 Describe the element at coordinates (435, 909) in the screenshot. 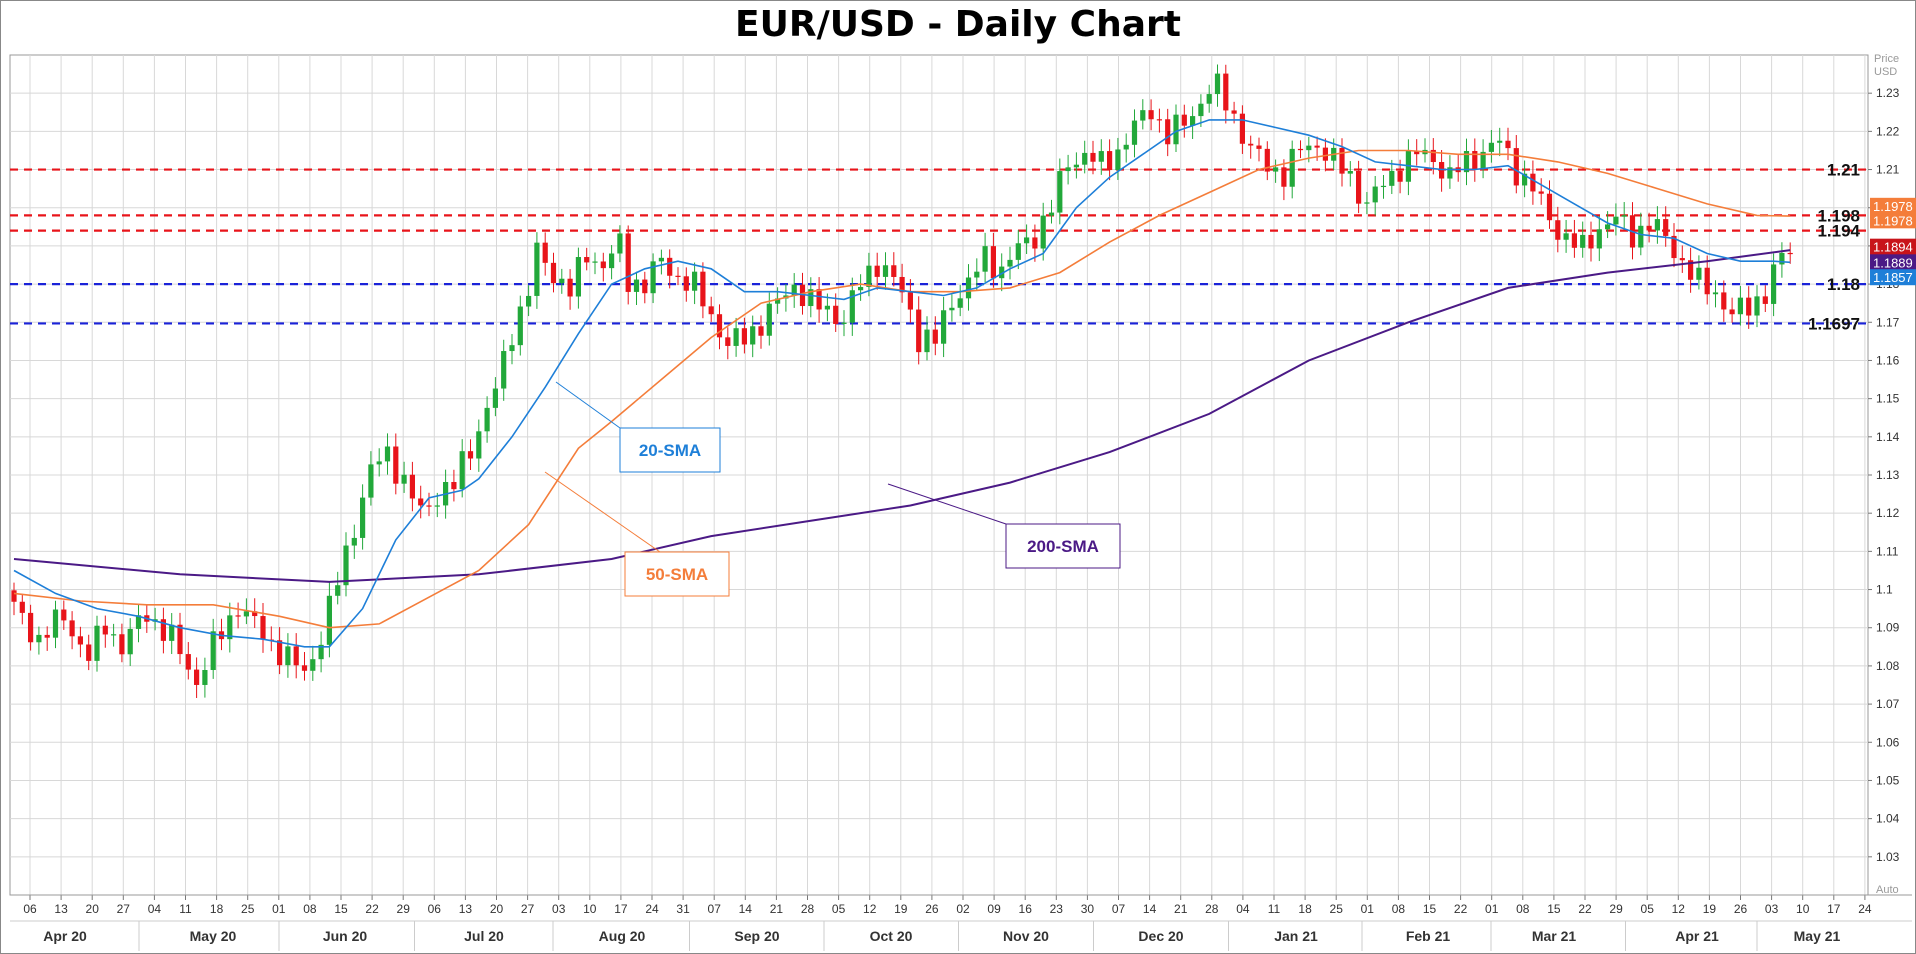

I see `x-tick-label: 06` at that location.